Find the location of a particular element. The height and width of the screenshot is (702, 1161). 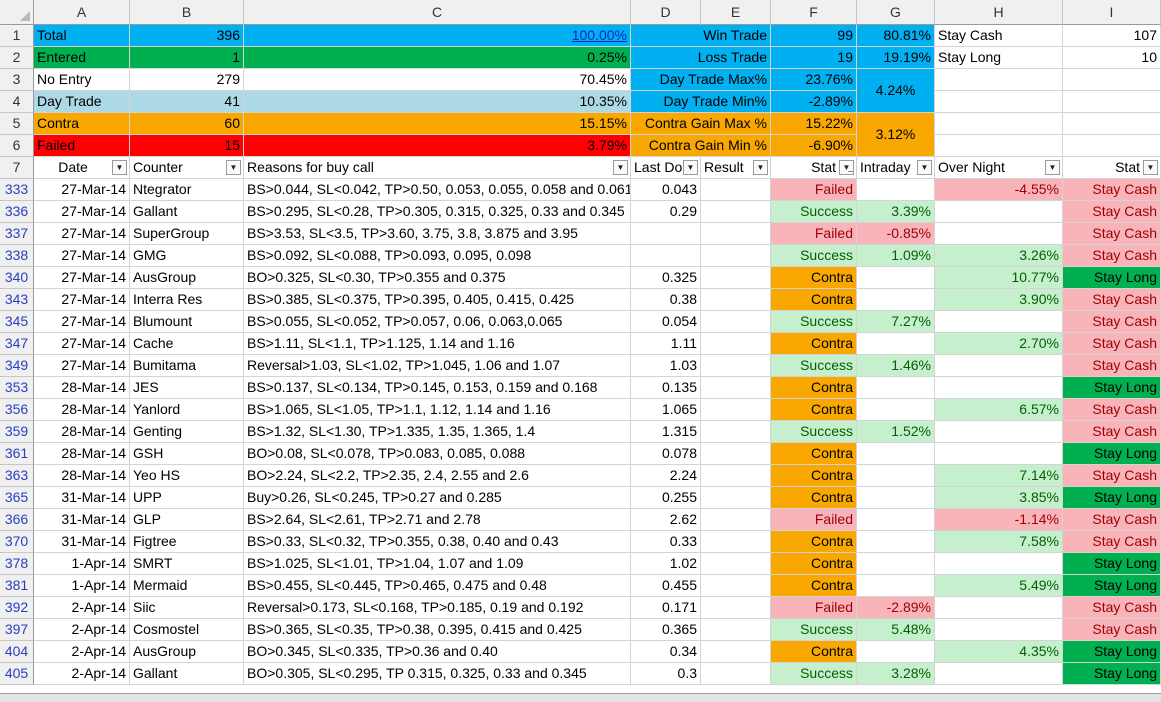

row-header-4: 4 is located at coordinates (17, 102).